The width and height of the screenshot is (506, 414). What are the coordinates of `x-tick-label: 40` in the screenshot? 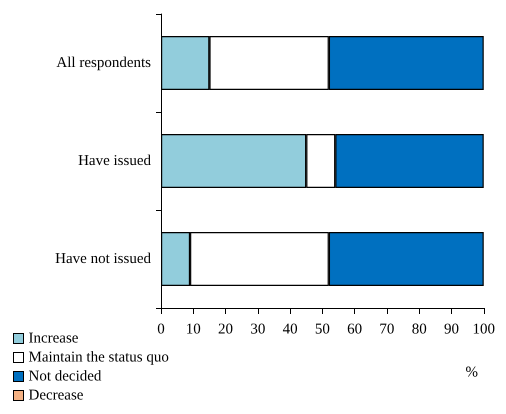 It's located at (290, 330).